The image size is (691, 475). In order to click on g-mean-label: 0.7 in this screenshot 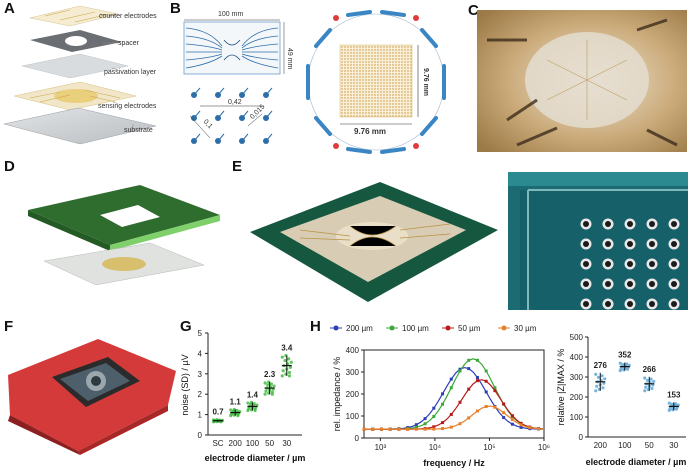, I will do `click(218, 412)`.